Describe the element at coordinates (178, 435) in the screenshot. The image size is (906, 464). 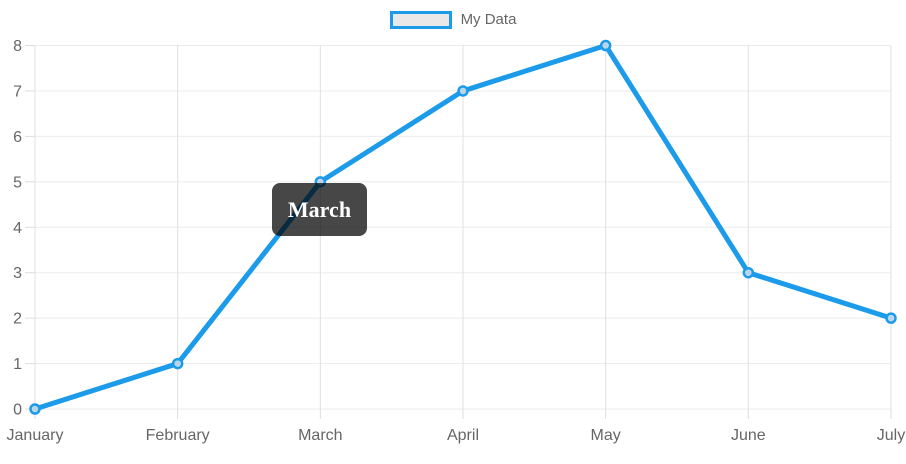
I see `x-axis-label: February` at that location.